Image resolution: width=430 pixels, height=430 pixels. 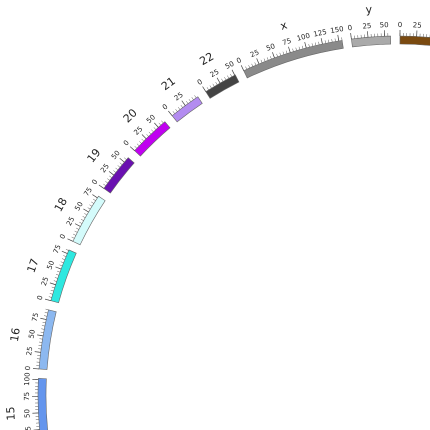 I want to click on chromosome-label: 20, so click(x=130, y=115).